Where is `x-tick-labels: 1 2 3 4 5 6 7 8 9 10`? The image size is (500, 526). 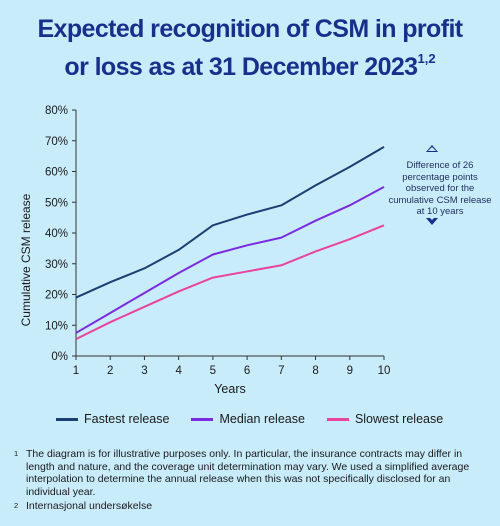 x-tick-labels: 1 2 3 4 5 6 7 8 9 10 is located at coordinates (232, 371).